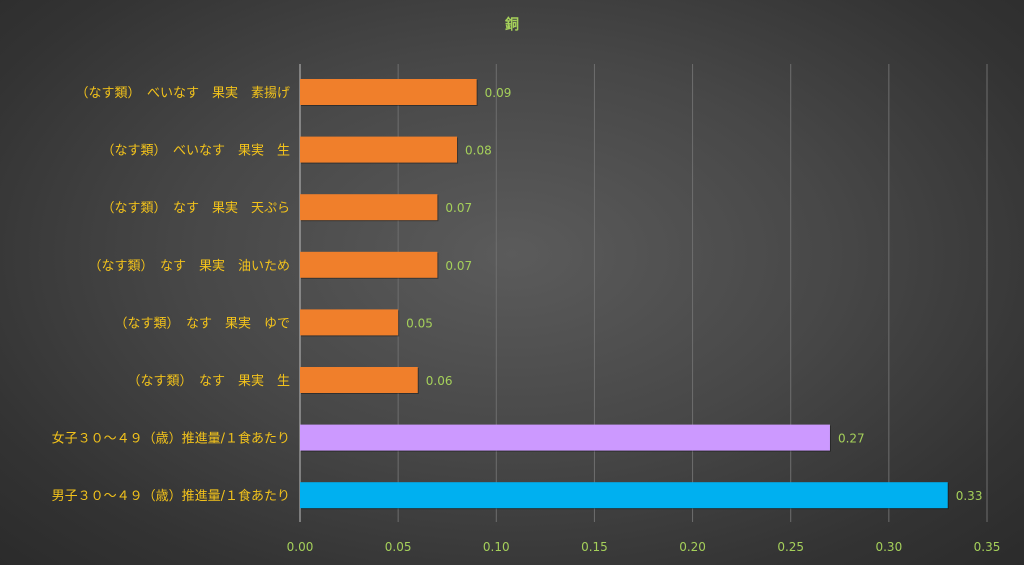  Describe the element at coordinates (398, 547) in the screenshot. I see `x-tick-label: 0.05` at that location.